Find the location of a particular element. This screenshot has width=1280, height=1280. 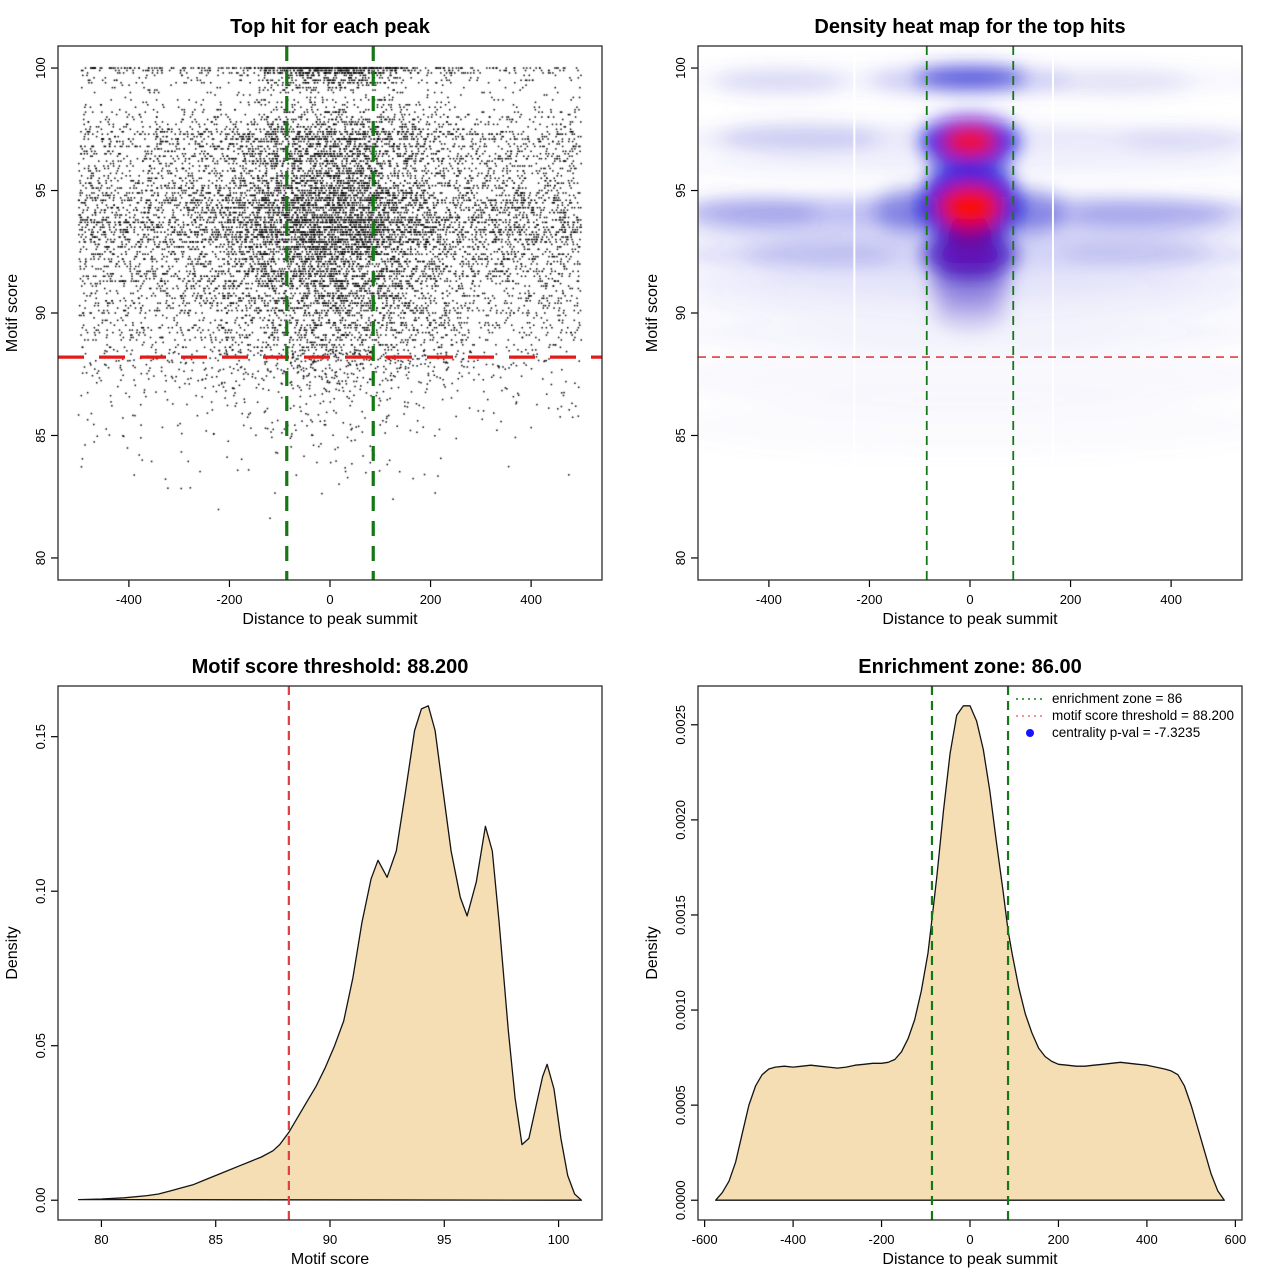

legend-dot-swatch is located at coordinates (1030, 733).